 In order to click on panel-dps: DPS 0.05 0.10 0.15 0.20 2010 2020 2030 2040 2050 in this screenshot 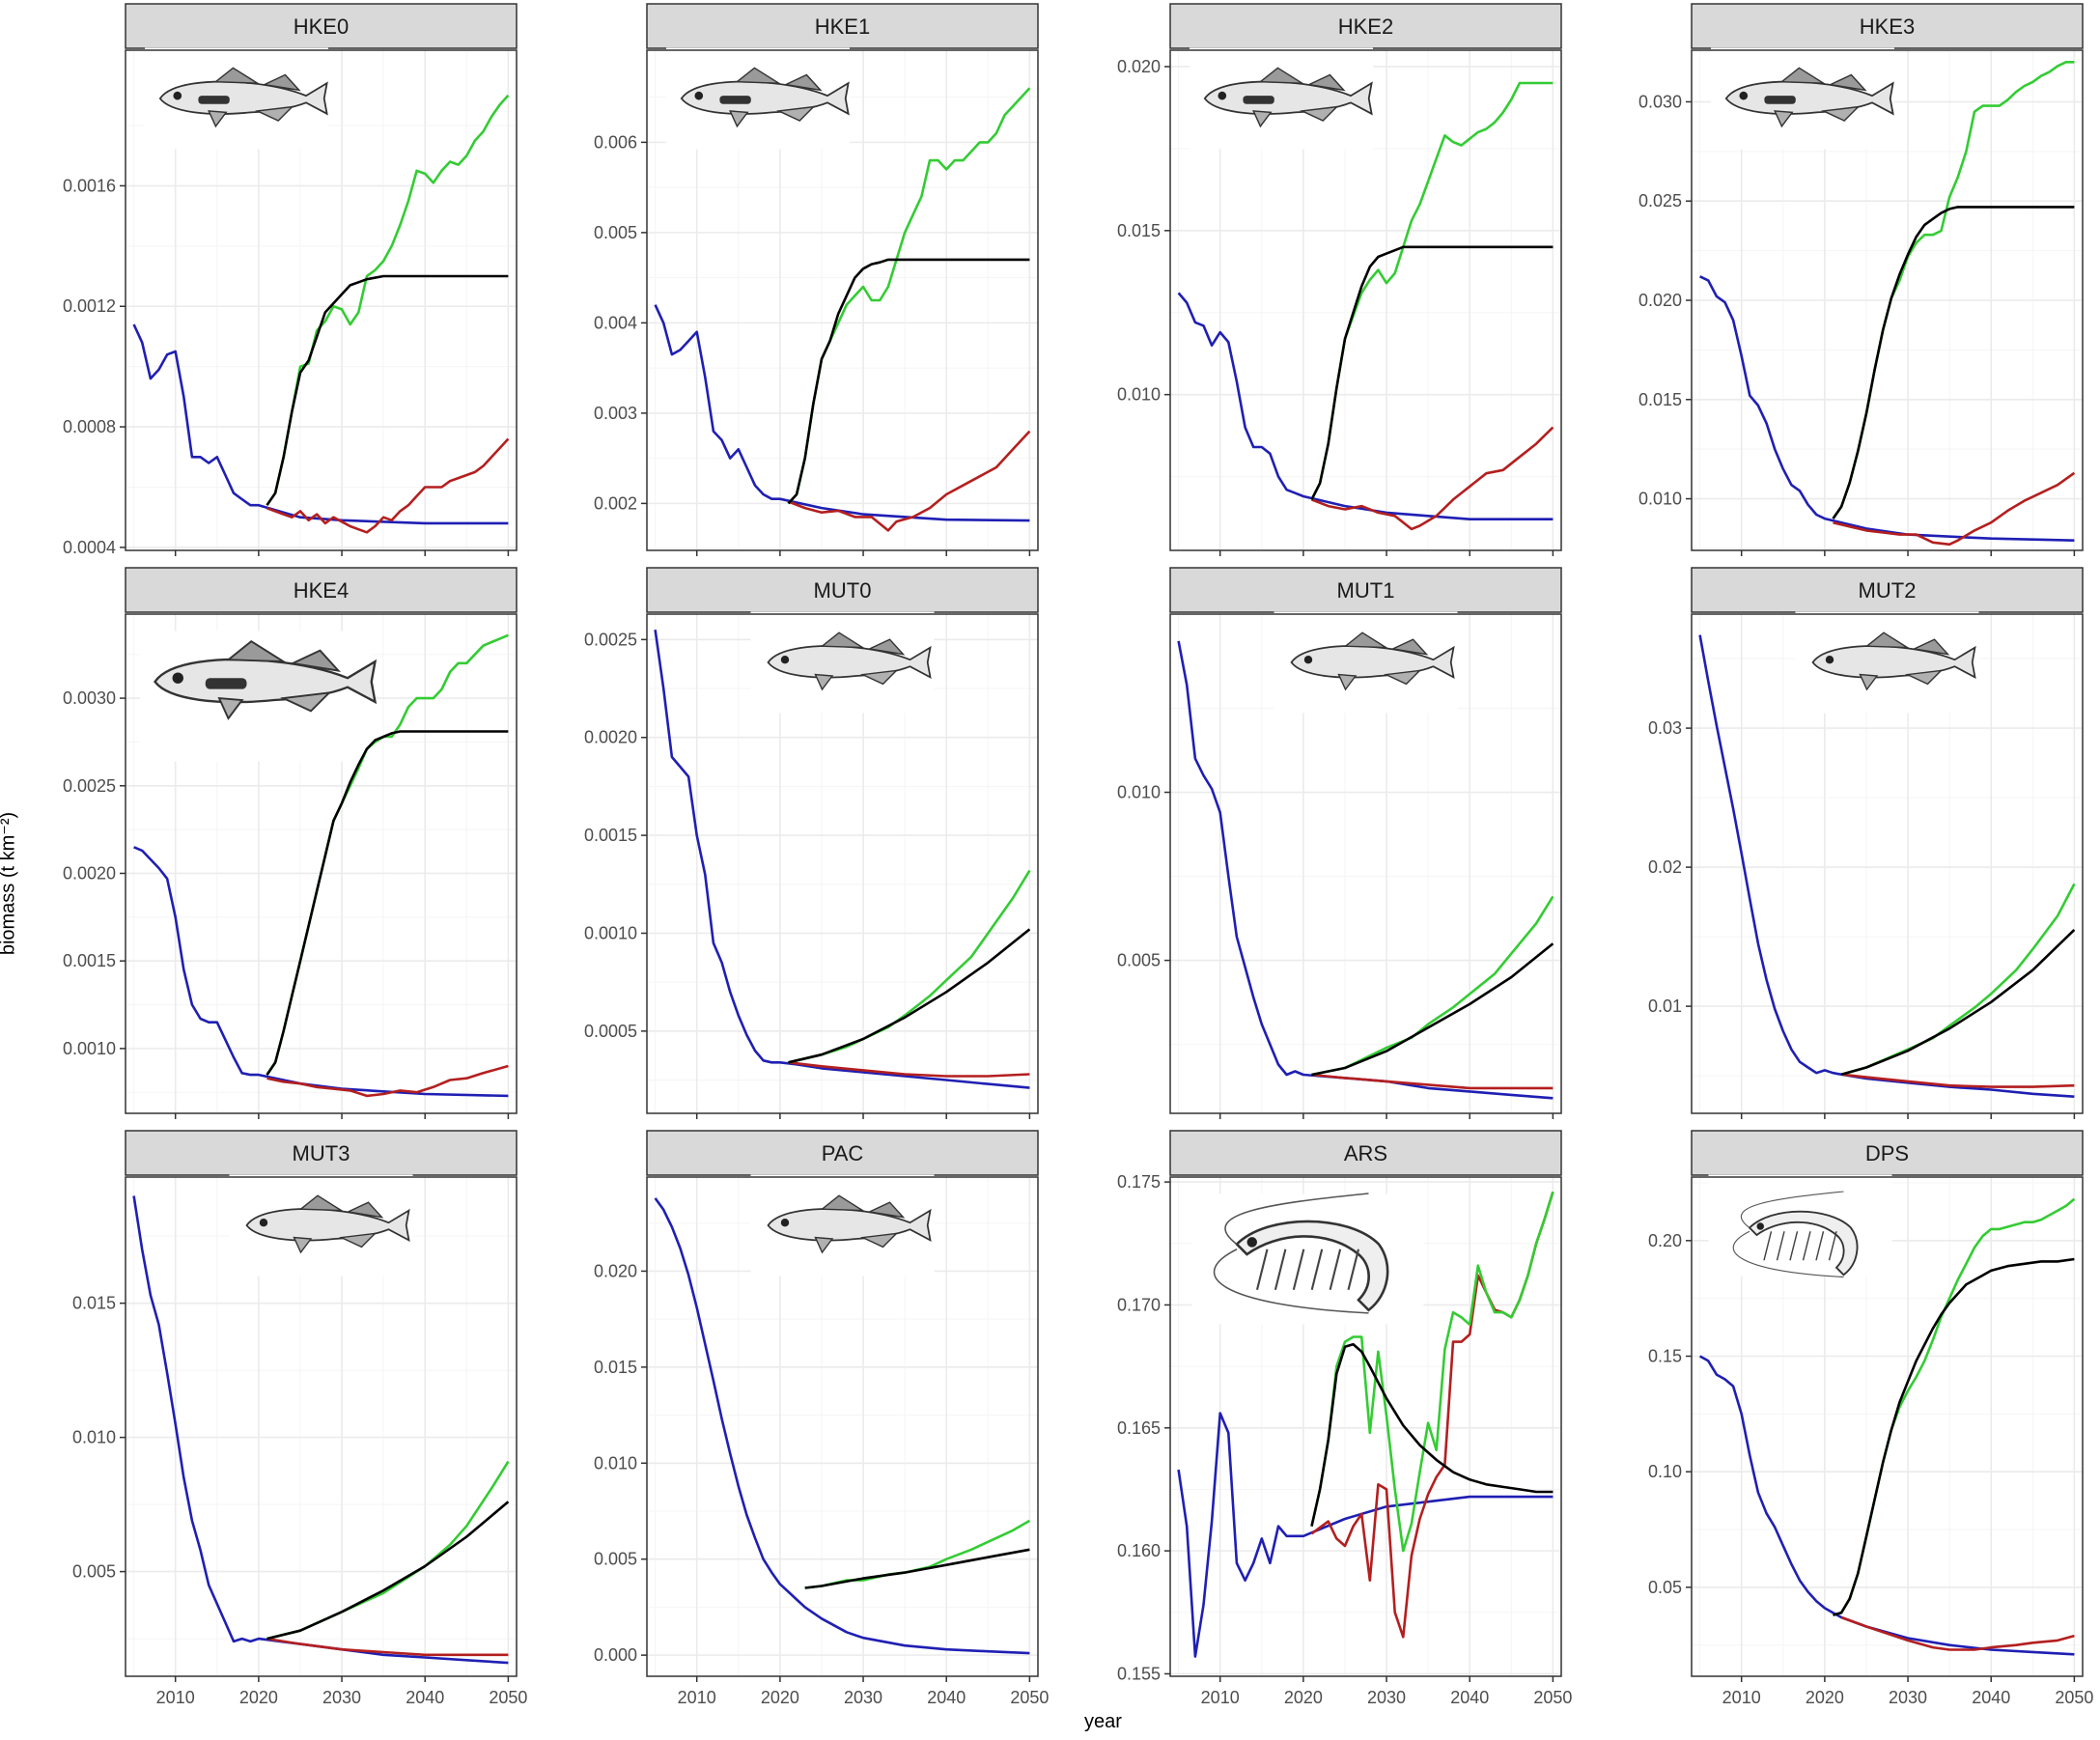, I will do `click(1871, 1418)`.